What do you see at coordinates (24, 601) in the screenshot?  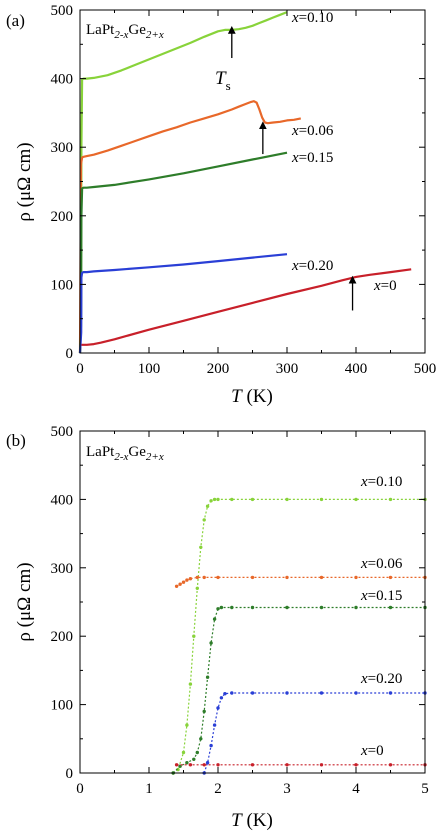 I see `panel-b-ylabel: ρ (μΩ cm)` at bounding box center [24, 601].